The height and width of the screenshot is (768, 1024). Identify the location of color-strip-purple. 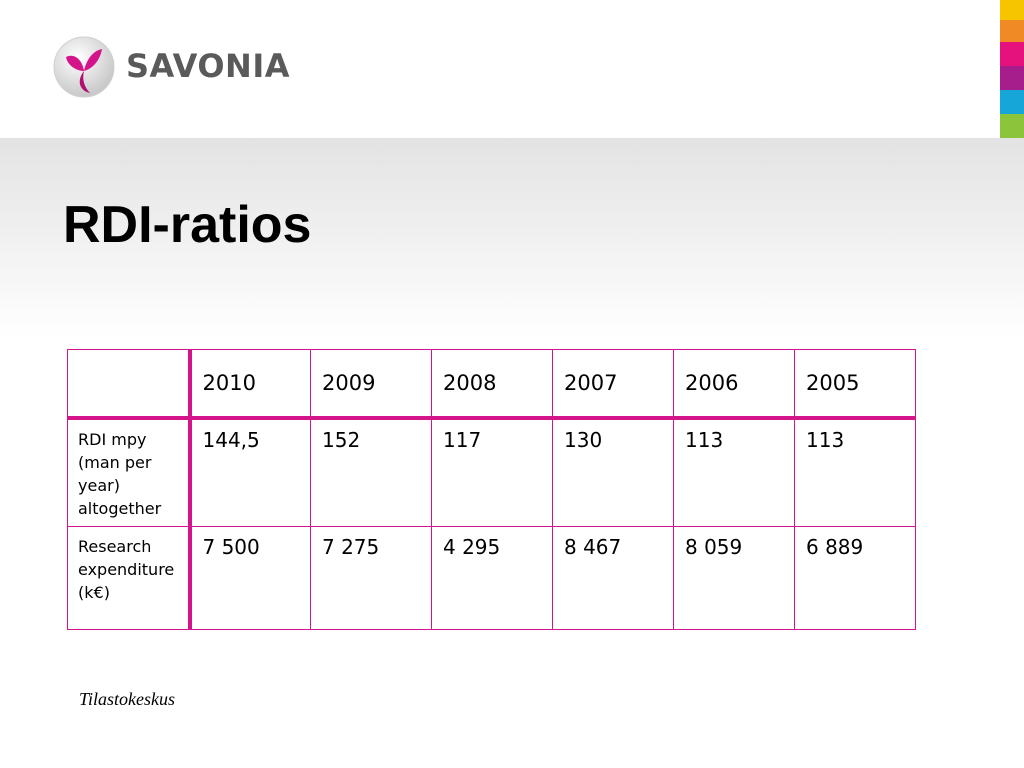
(1012, 78).